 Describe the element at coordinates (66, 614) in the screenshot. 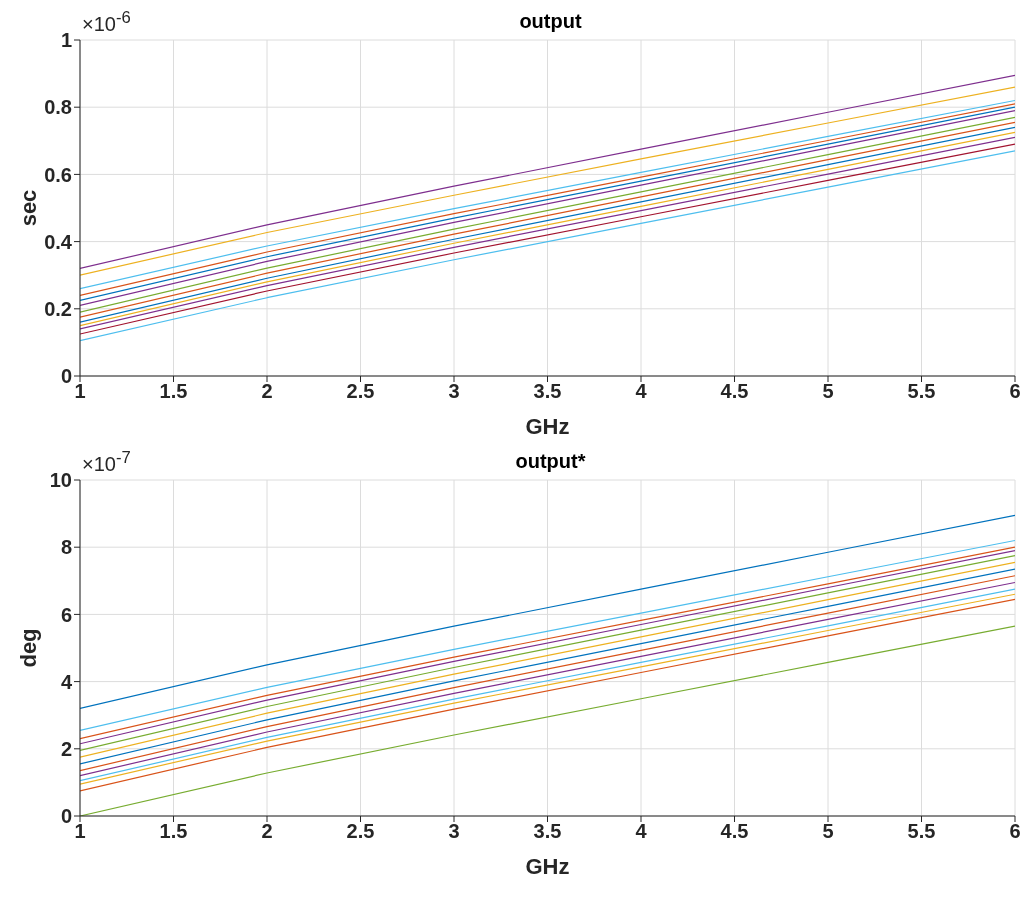

I see `y-tick-label: 6` at that location.